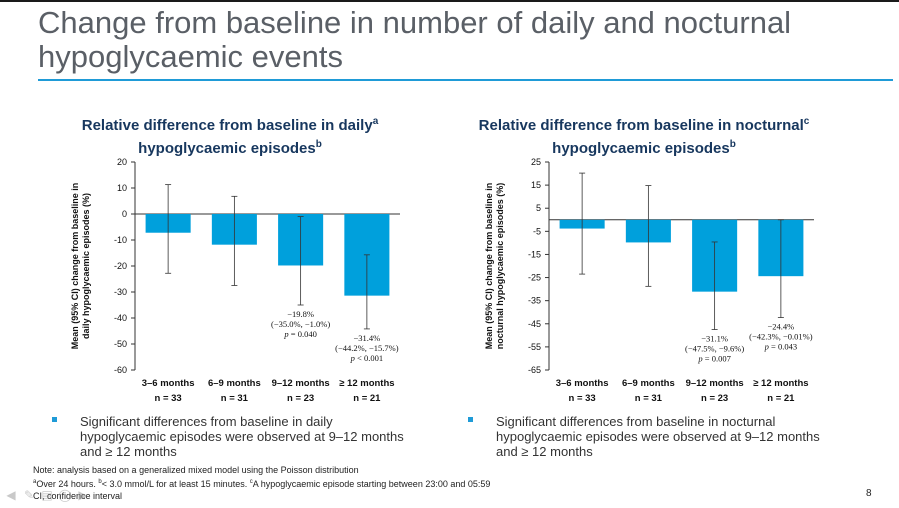 This screenshot has height=508, width=899. I want to click on y-tick-label: -30, so click(120, 292).